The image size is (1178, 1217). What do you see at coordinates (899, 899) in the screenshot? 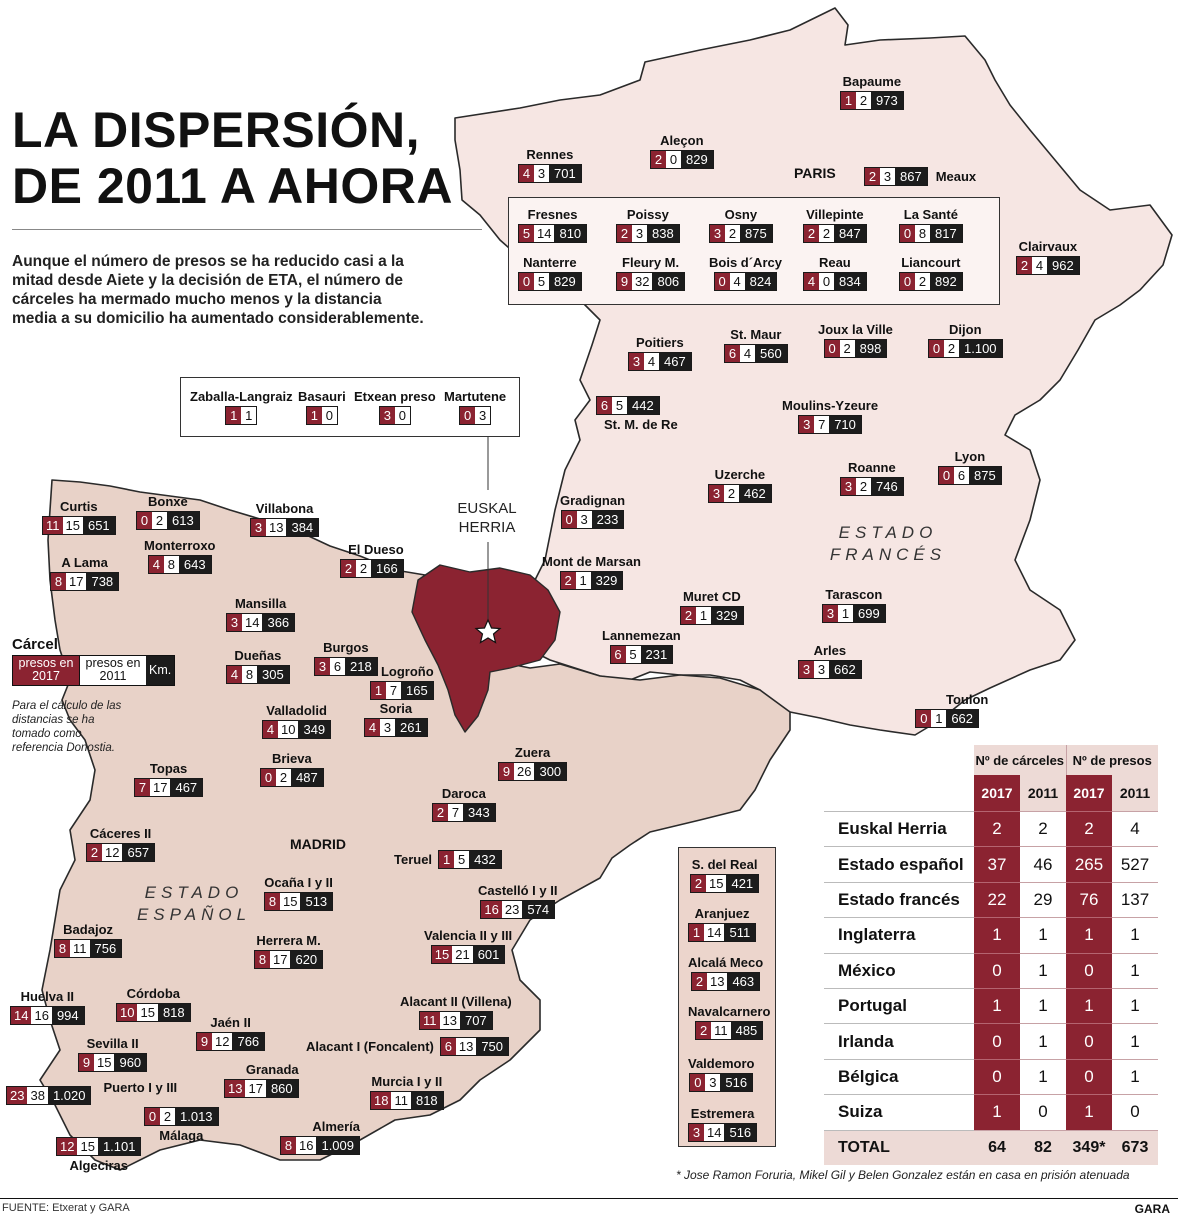
I see `row-name: Estado francés` at bounding box center [899, 899].